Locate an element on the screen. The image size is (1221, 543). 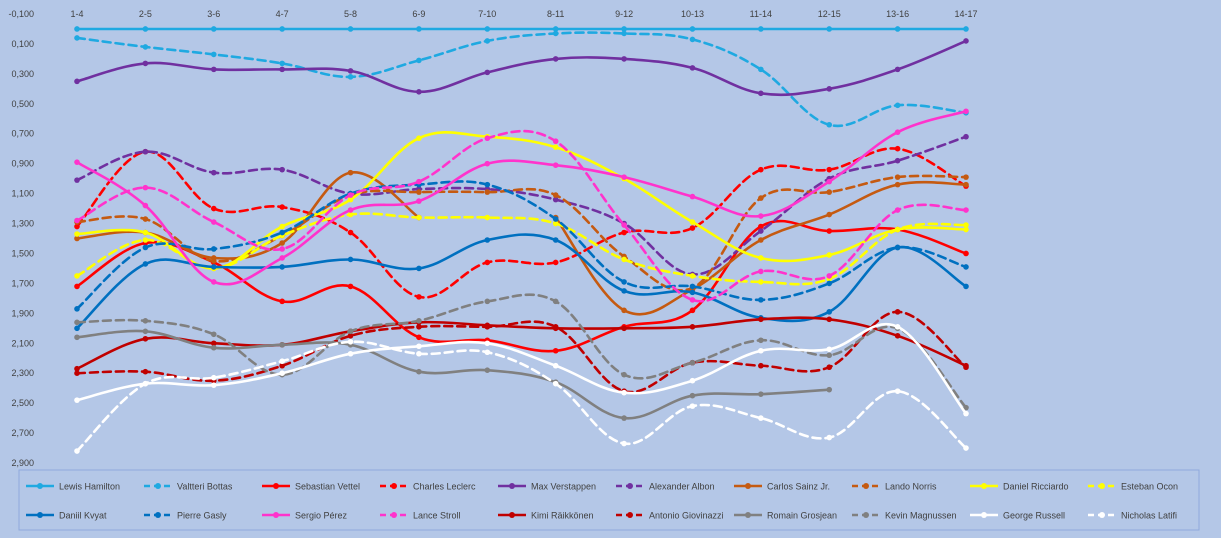
legend-label-nicholas-latifi: Nicholas Latifi is located at coordinates (1149, 516).